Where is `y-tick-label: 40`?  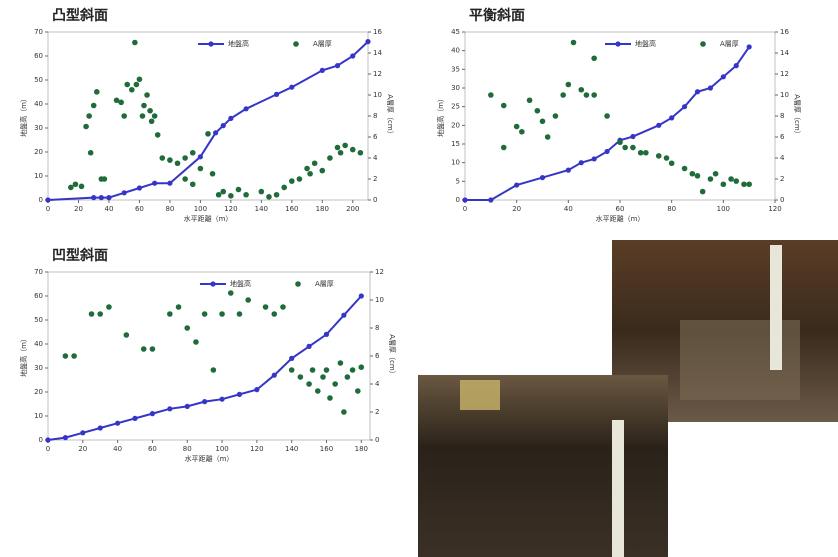 y-tick-label: 40 is located at coordinates (38, 344).